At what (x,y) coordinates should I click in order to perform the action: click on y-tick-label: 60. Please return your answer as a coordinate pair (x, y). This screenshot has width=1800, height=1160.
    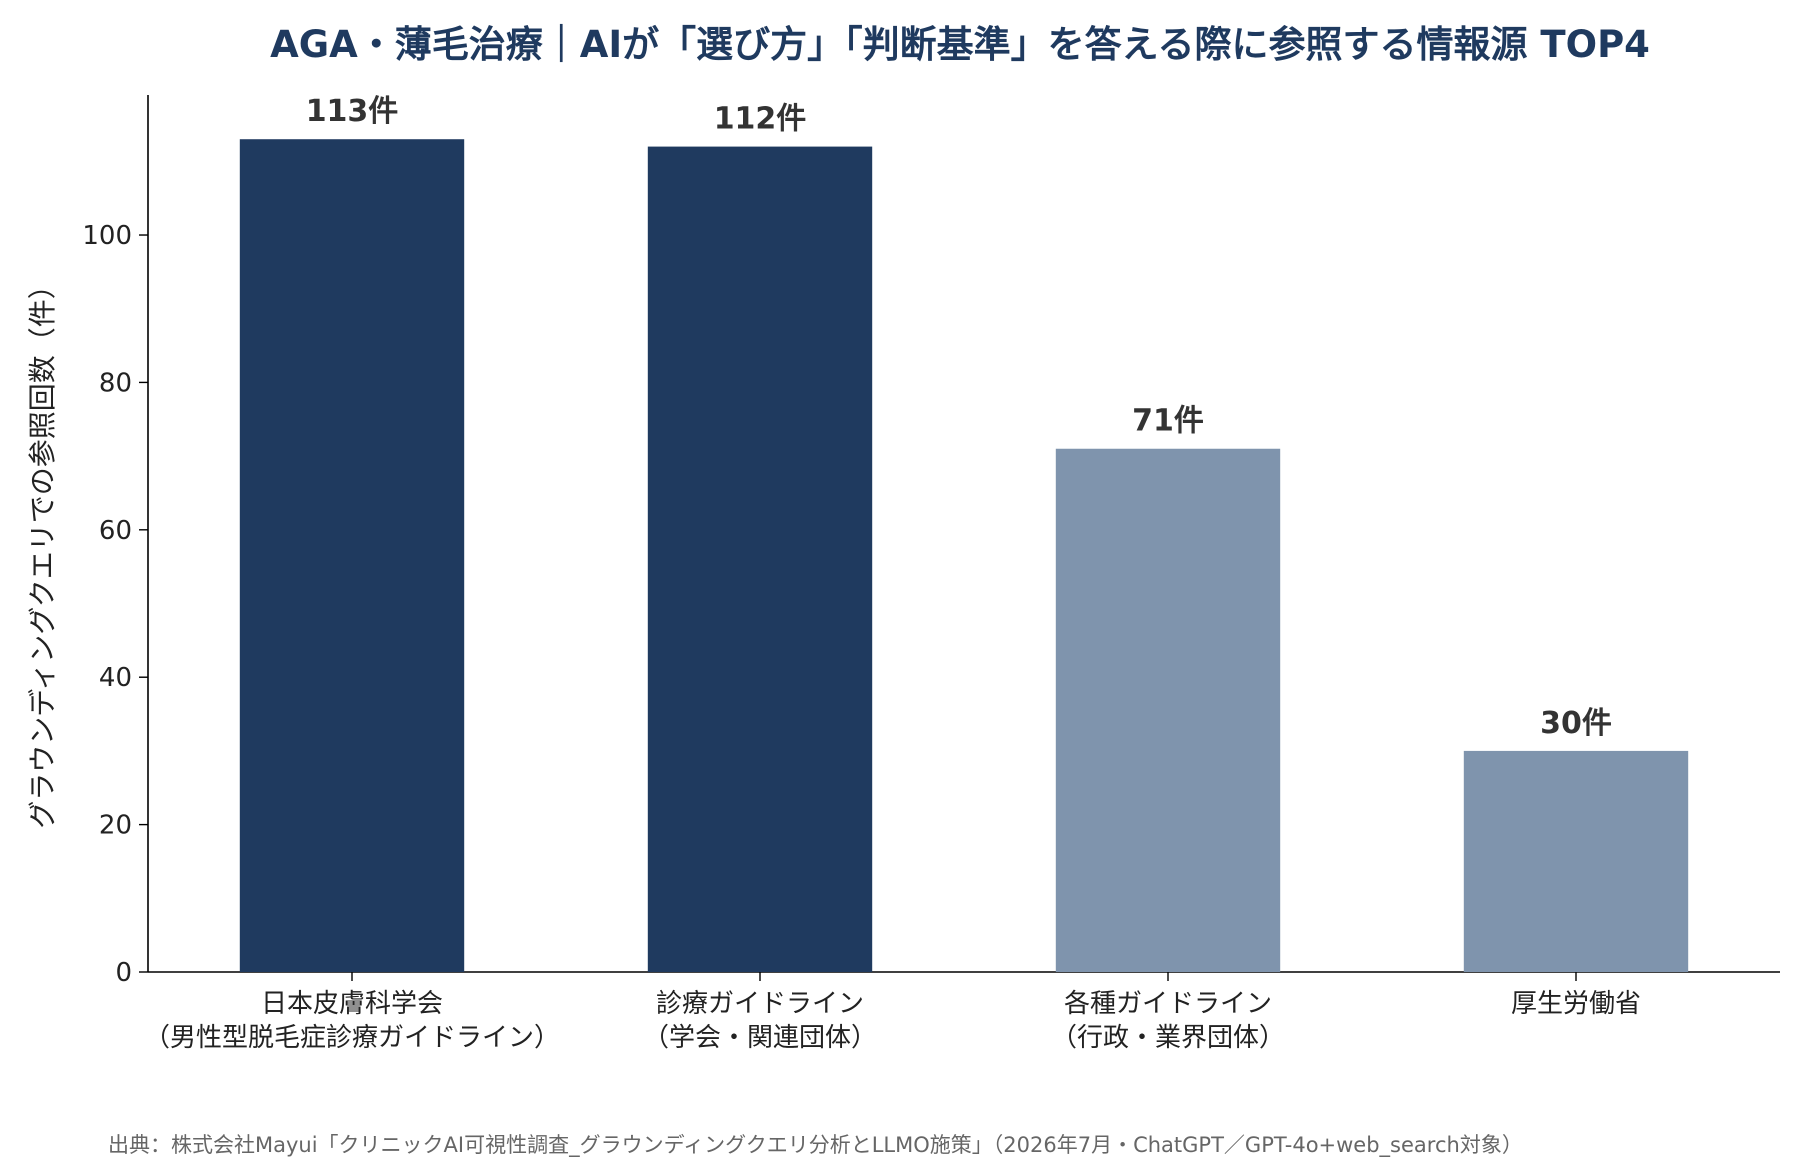
    Looking at the image, I should click on (115, 531).